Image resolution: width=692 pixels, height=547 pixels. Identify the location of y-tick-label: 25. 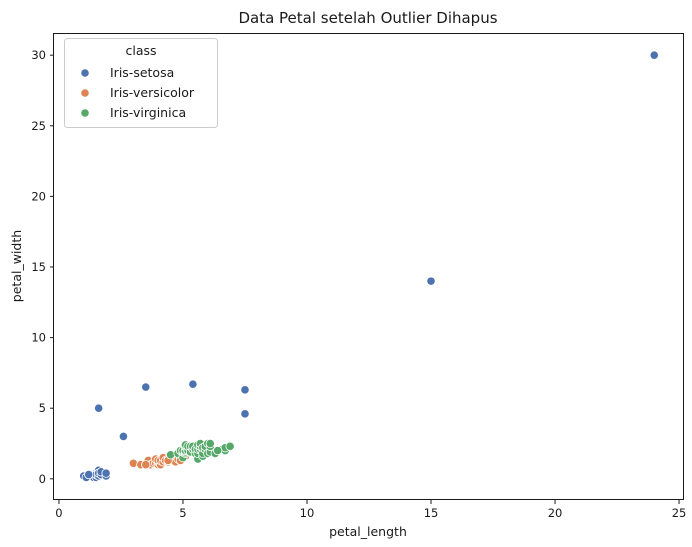
(38, 126).